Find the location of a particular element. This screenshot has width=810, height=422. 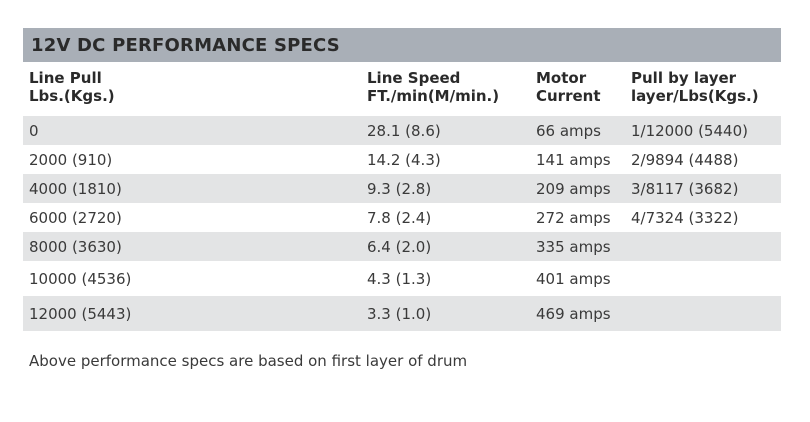

cell-motor-current: 66 amps is located at coordinates (577, 130).